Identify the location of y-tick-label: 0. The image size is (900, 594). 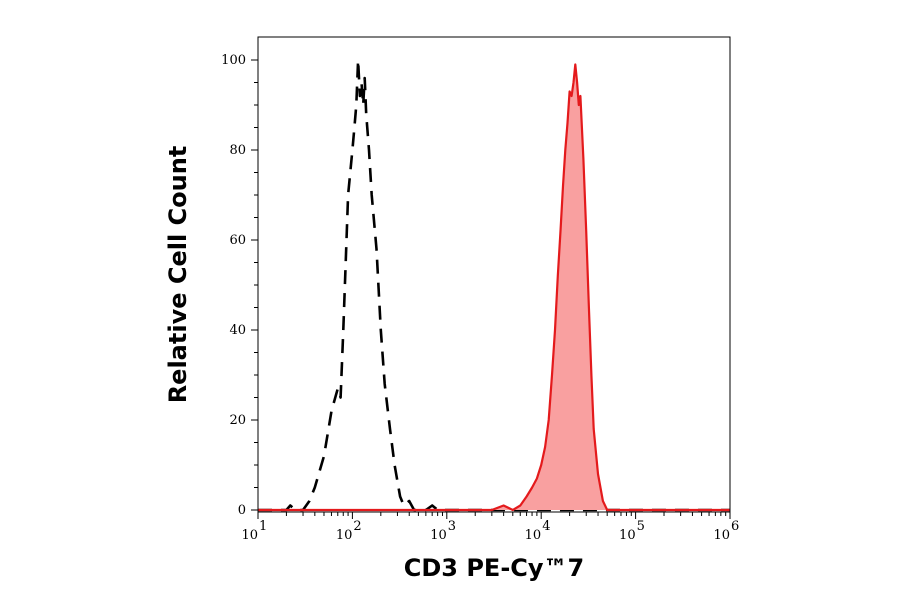
(242, 510).